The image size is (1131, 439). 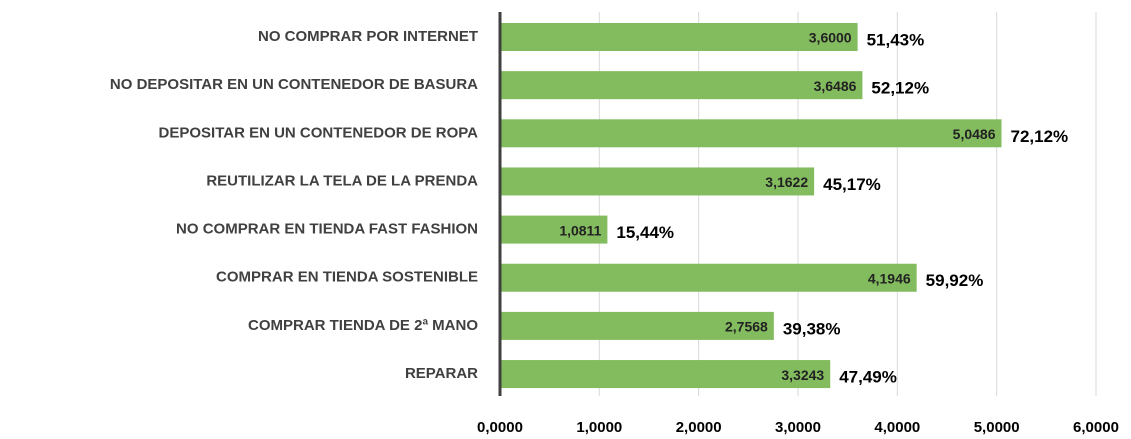 I want to click on y-tick-label: REUTILIZAR LA TELA DE LA PRENDA, so click(x=342, y=180).